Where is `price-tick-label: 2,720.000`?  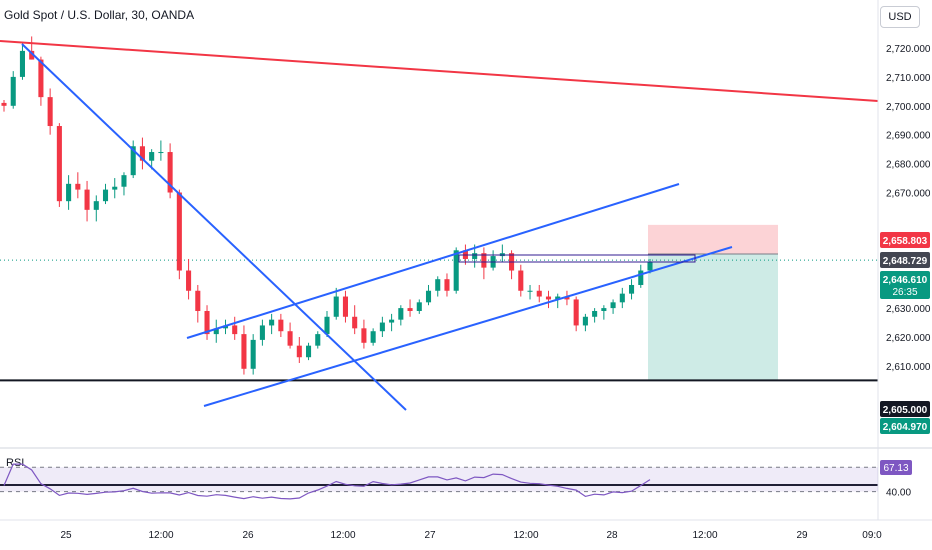
price-tick-label: 2,720.000 is located at coordinates (908, 49).